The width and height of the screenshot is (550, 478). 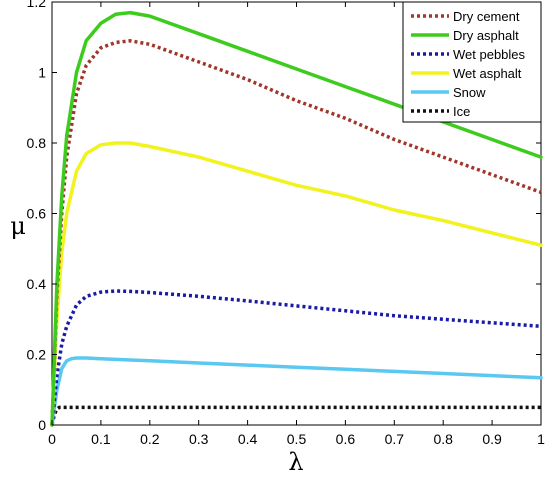 I want to click on x-tick-label: 0.1, so click(x=101, y=439).